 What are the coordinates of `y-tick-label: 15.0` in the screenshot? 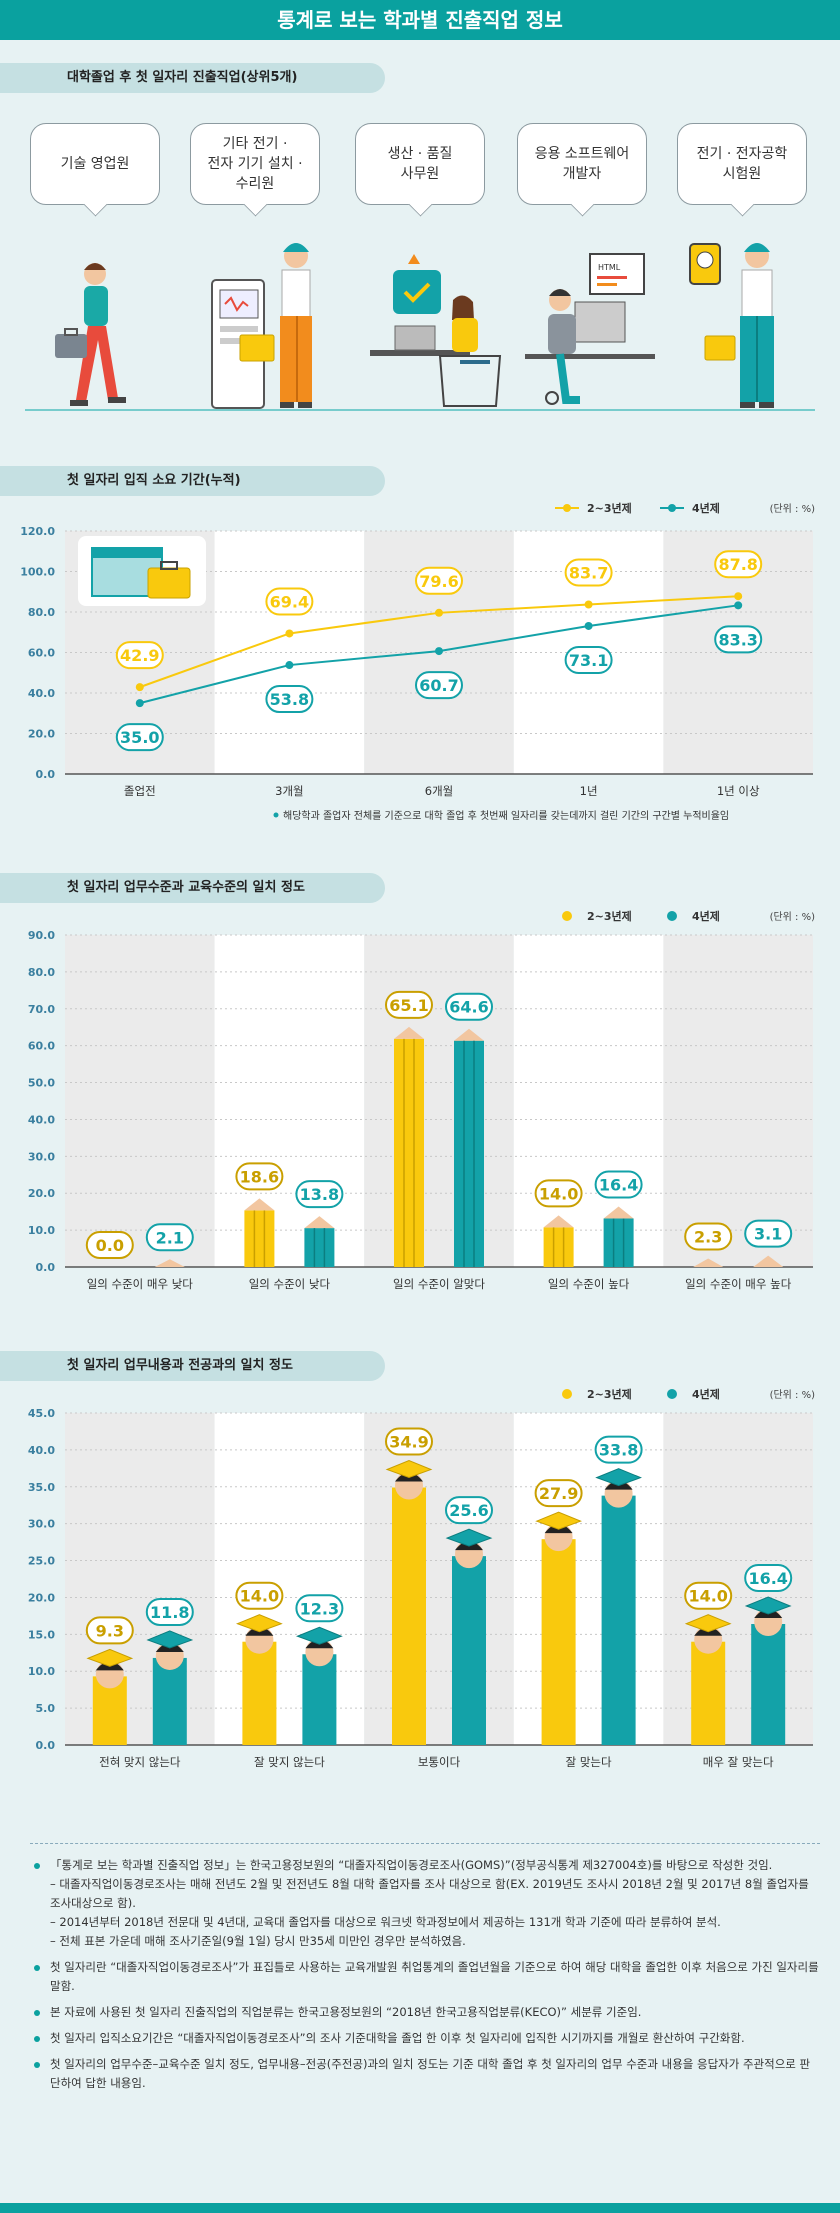 It's located at (41, 1634).